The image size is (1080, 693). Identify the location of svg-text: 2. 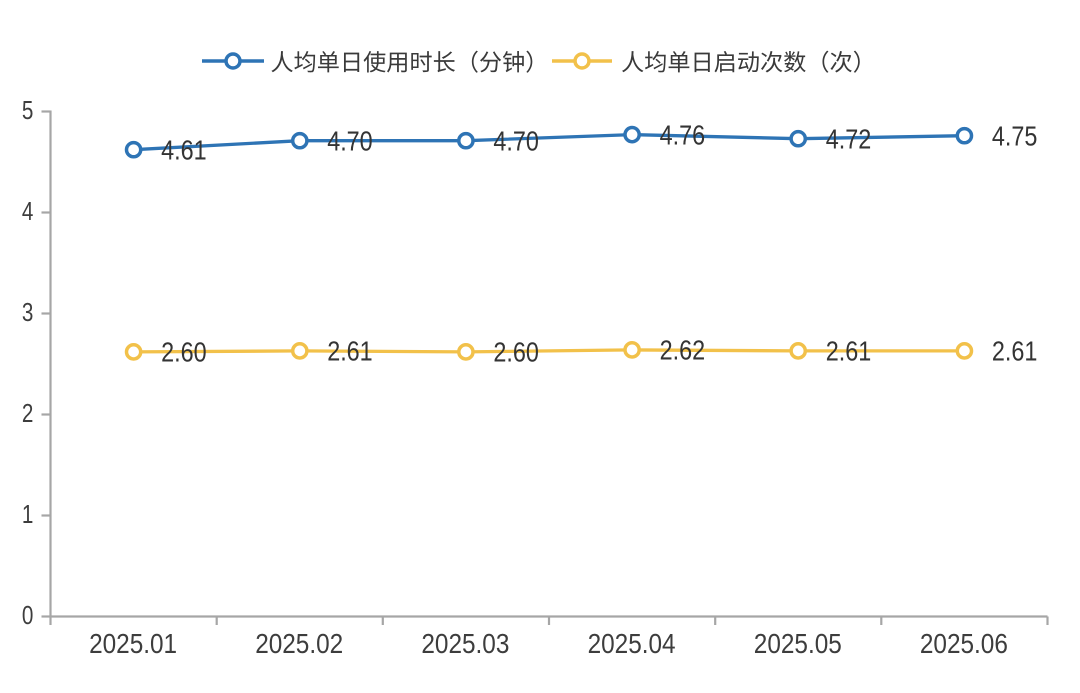
(28, 413).